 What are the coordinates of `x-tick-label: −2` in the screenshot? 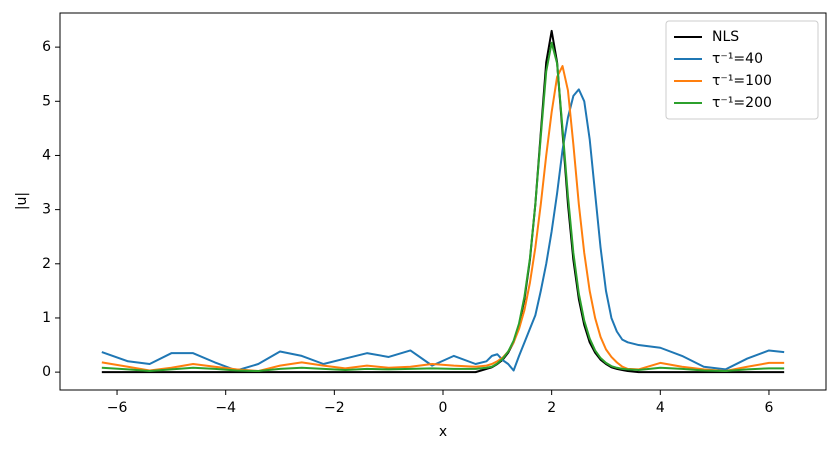 It's located at (334, 408).